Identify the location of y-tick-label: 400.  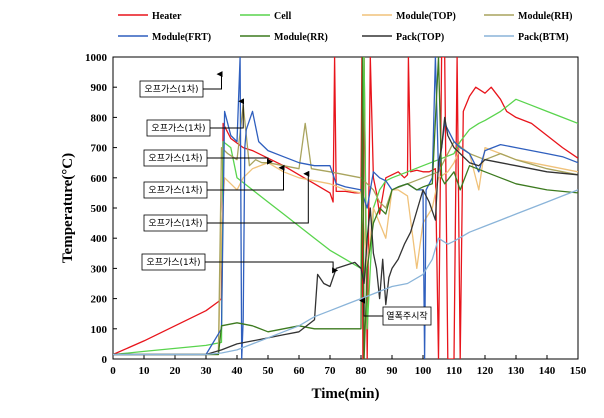
(99, 239).